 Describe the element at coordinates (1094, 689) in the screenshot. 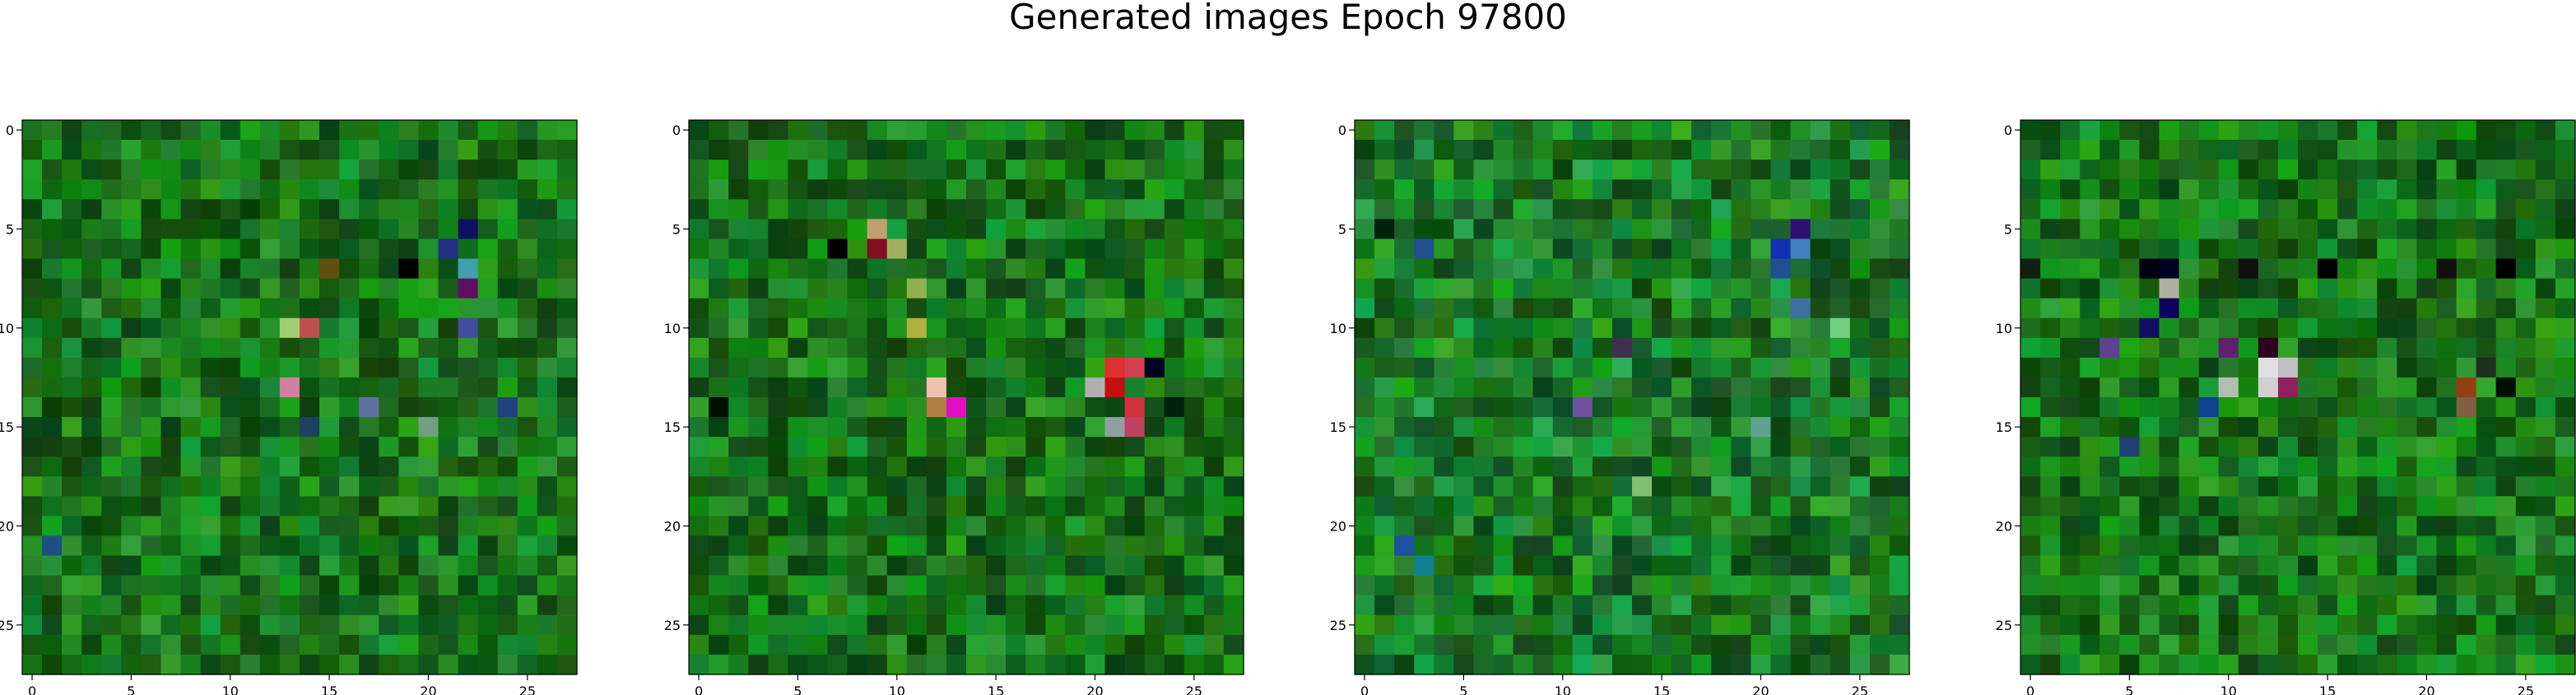

I see `x-tick-label: 20` at that location.